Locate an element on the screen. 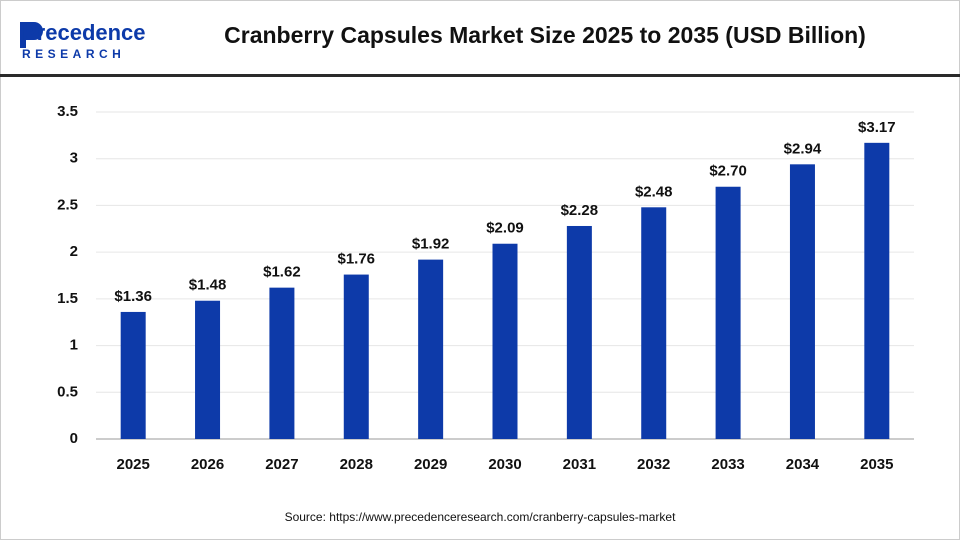 This screenshot has width=960, height=540. x-tick-label: 2033 is located at coordinates (727, 464).